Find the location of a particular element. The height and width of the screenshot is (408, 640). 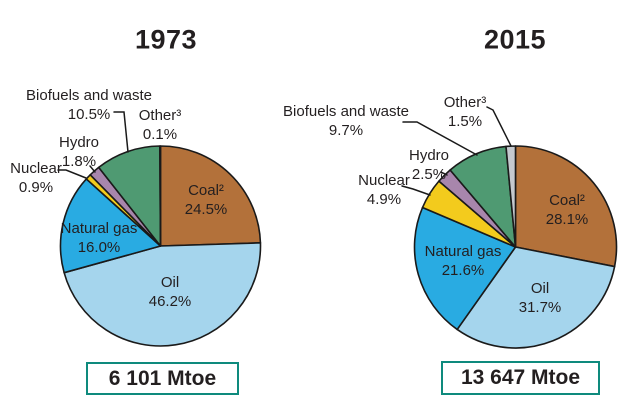

slice-pct: 4.9% is located at coordinates (384, 199).